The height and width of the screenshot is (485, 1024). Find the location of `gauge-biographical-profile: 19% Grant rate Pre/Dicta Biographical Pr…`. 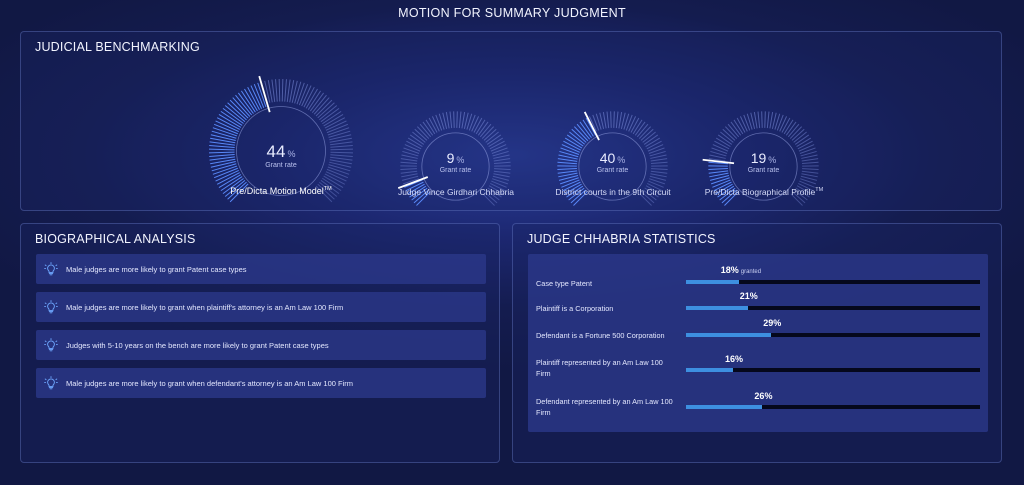

gauge-biographical-profile: 19% Grant rate Pre/Dicta Biographical Pr… is located at coordinates (762, 166).